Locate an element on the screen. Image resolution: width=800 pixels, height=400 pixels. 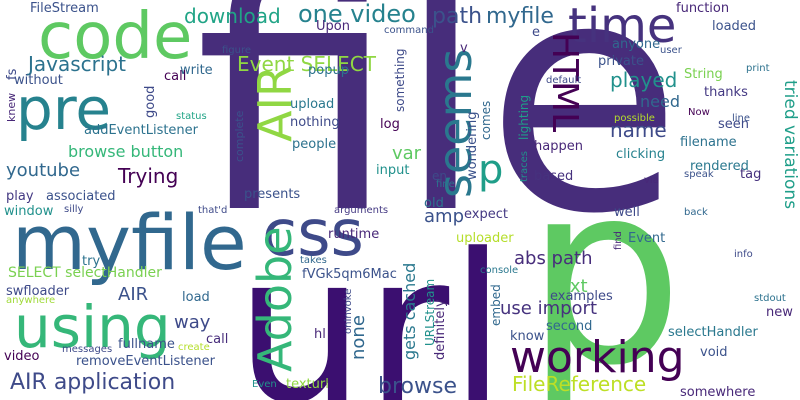
cloud-word: en is located at coordinates (439, 176).